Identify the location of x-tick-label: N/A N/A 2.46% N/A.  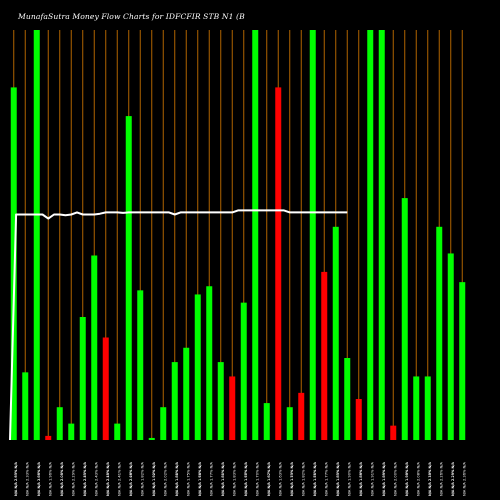
(131, 479).